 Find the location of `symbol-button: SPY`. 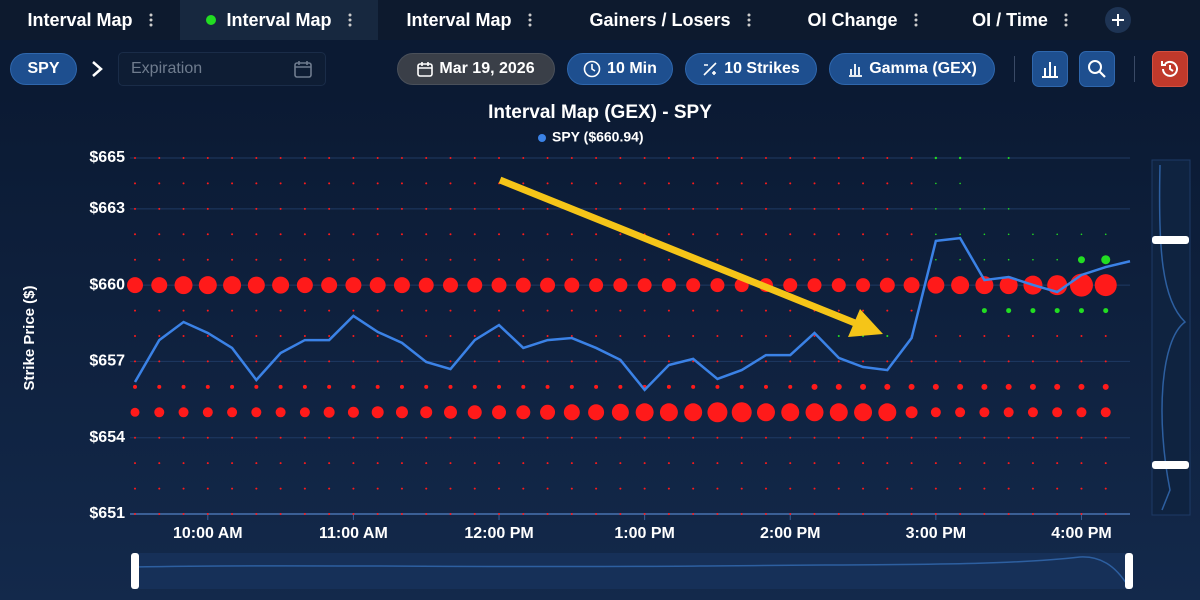

symbol-button: SPY is located at coordinates (43, 69).